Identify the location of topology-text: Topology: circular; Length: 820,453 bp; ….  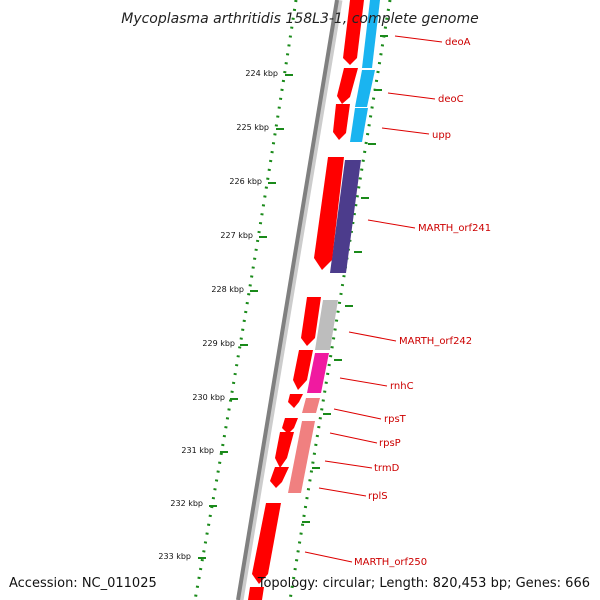
(423, 583).